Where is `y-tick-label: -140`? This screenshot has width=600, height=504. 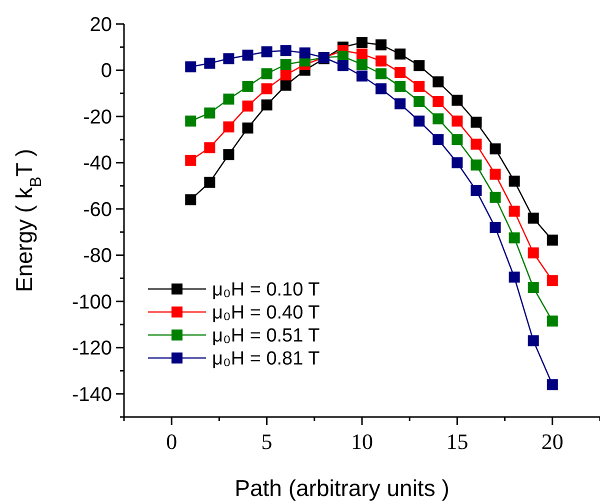 y-tick-label: -140 is located at coordinates (92, 395).